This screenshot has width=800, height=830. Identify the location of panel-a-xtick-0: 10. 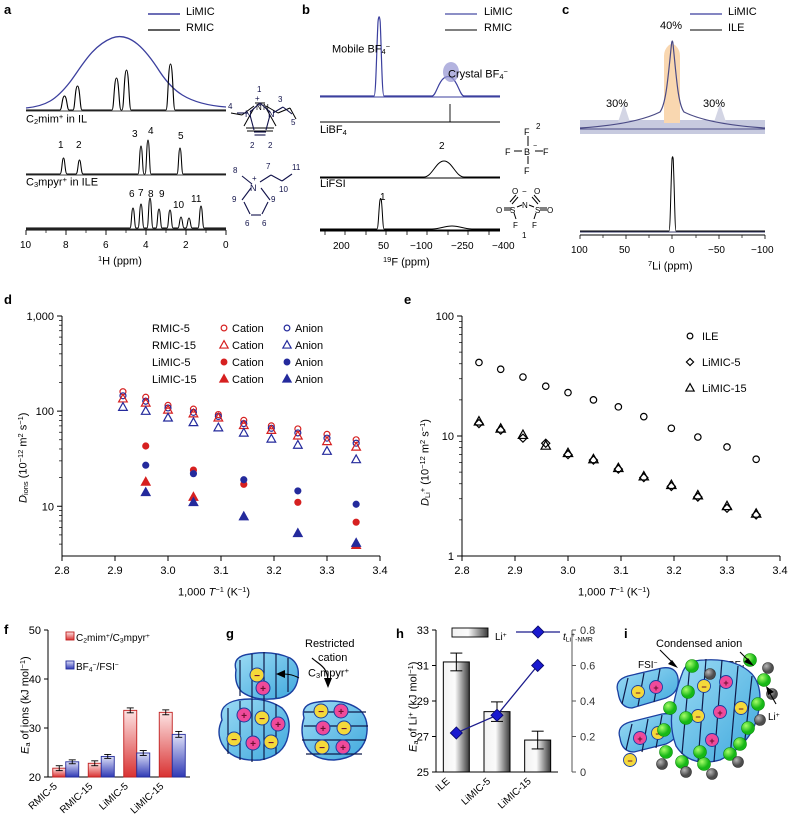
(26, 245).